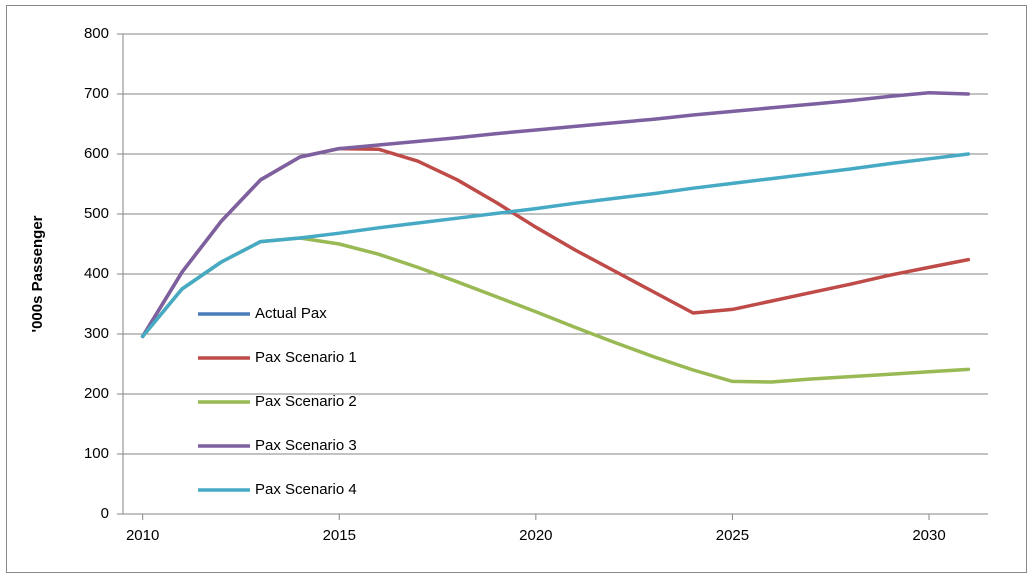 The image size is (1034, 584). Describe the element at coordinates (928, 535) in the screenshot. I see `x-tick-label: 2030` at that location.